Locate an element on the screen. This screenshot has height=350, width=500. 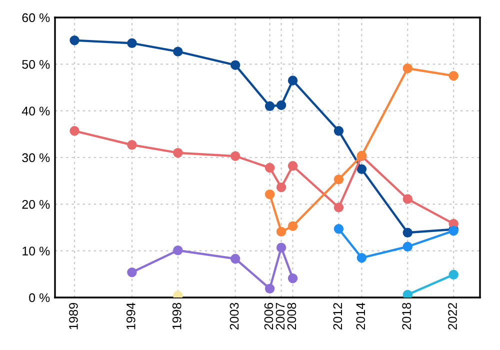
x-tick-label: 2007 is located at coordinates (280, 316).